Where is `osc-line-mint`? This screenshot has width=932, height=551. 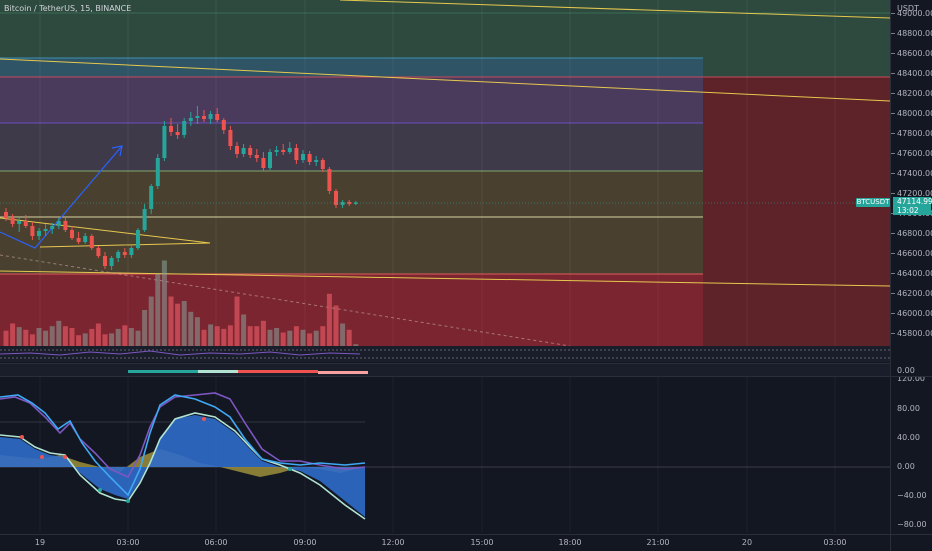 osc-line-mint is located at coordinates (183, 466).